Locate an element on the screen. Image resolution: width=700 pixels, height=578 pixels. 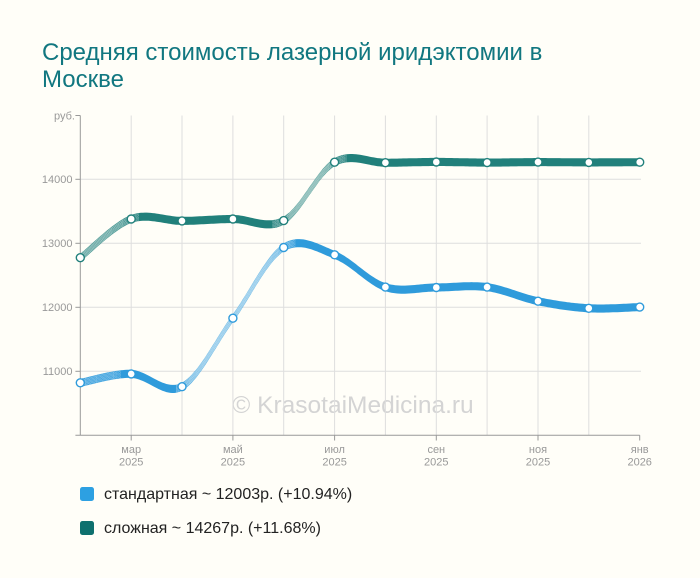
svg-text: руб. is located at coordinates (64, 117).